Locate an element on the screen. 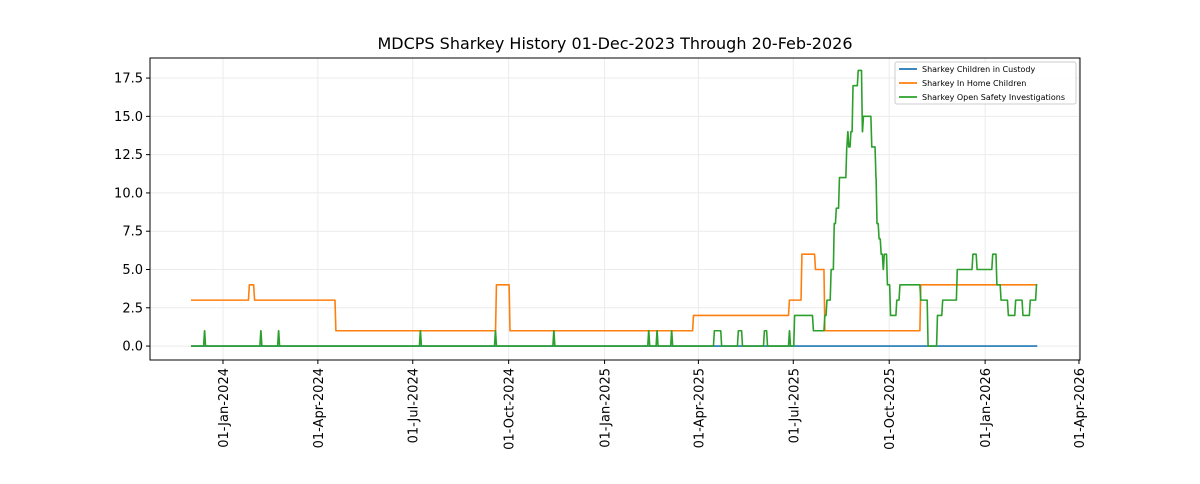  x-tick-label: 01-Jan-2026 is located at coordinates (986, 408).